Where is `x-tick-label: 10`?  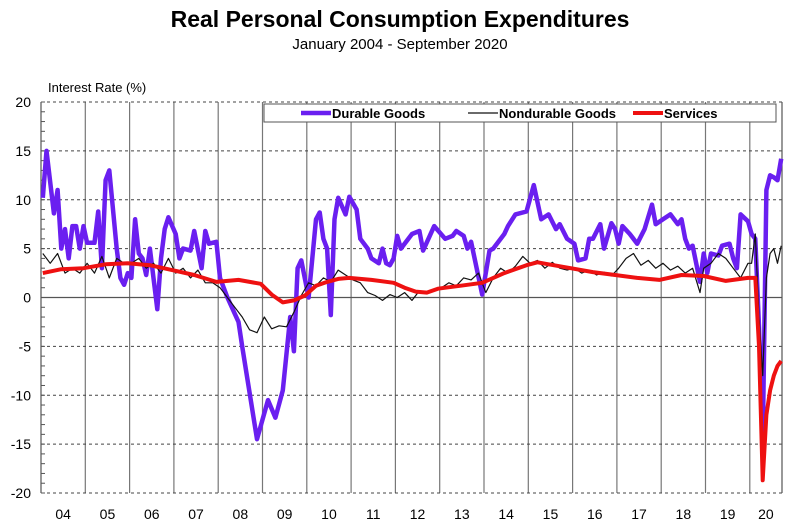 x-tick-label: 10 is located at coordinates (329, 514).